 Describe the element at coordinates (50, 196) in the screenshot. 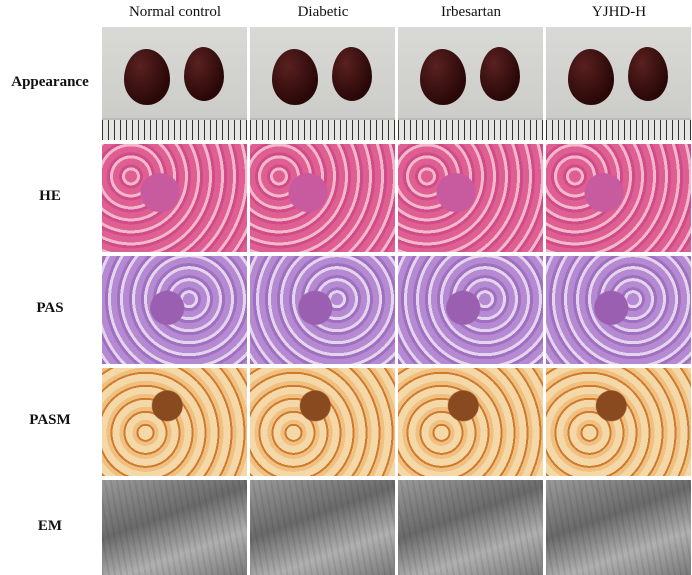

I see `row-label: HE` at that location.